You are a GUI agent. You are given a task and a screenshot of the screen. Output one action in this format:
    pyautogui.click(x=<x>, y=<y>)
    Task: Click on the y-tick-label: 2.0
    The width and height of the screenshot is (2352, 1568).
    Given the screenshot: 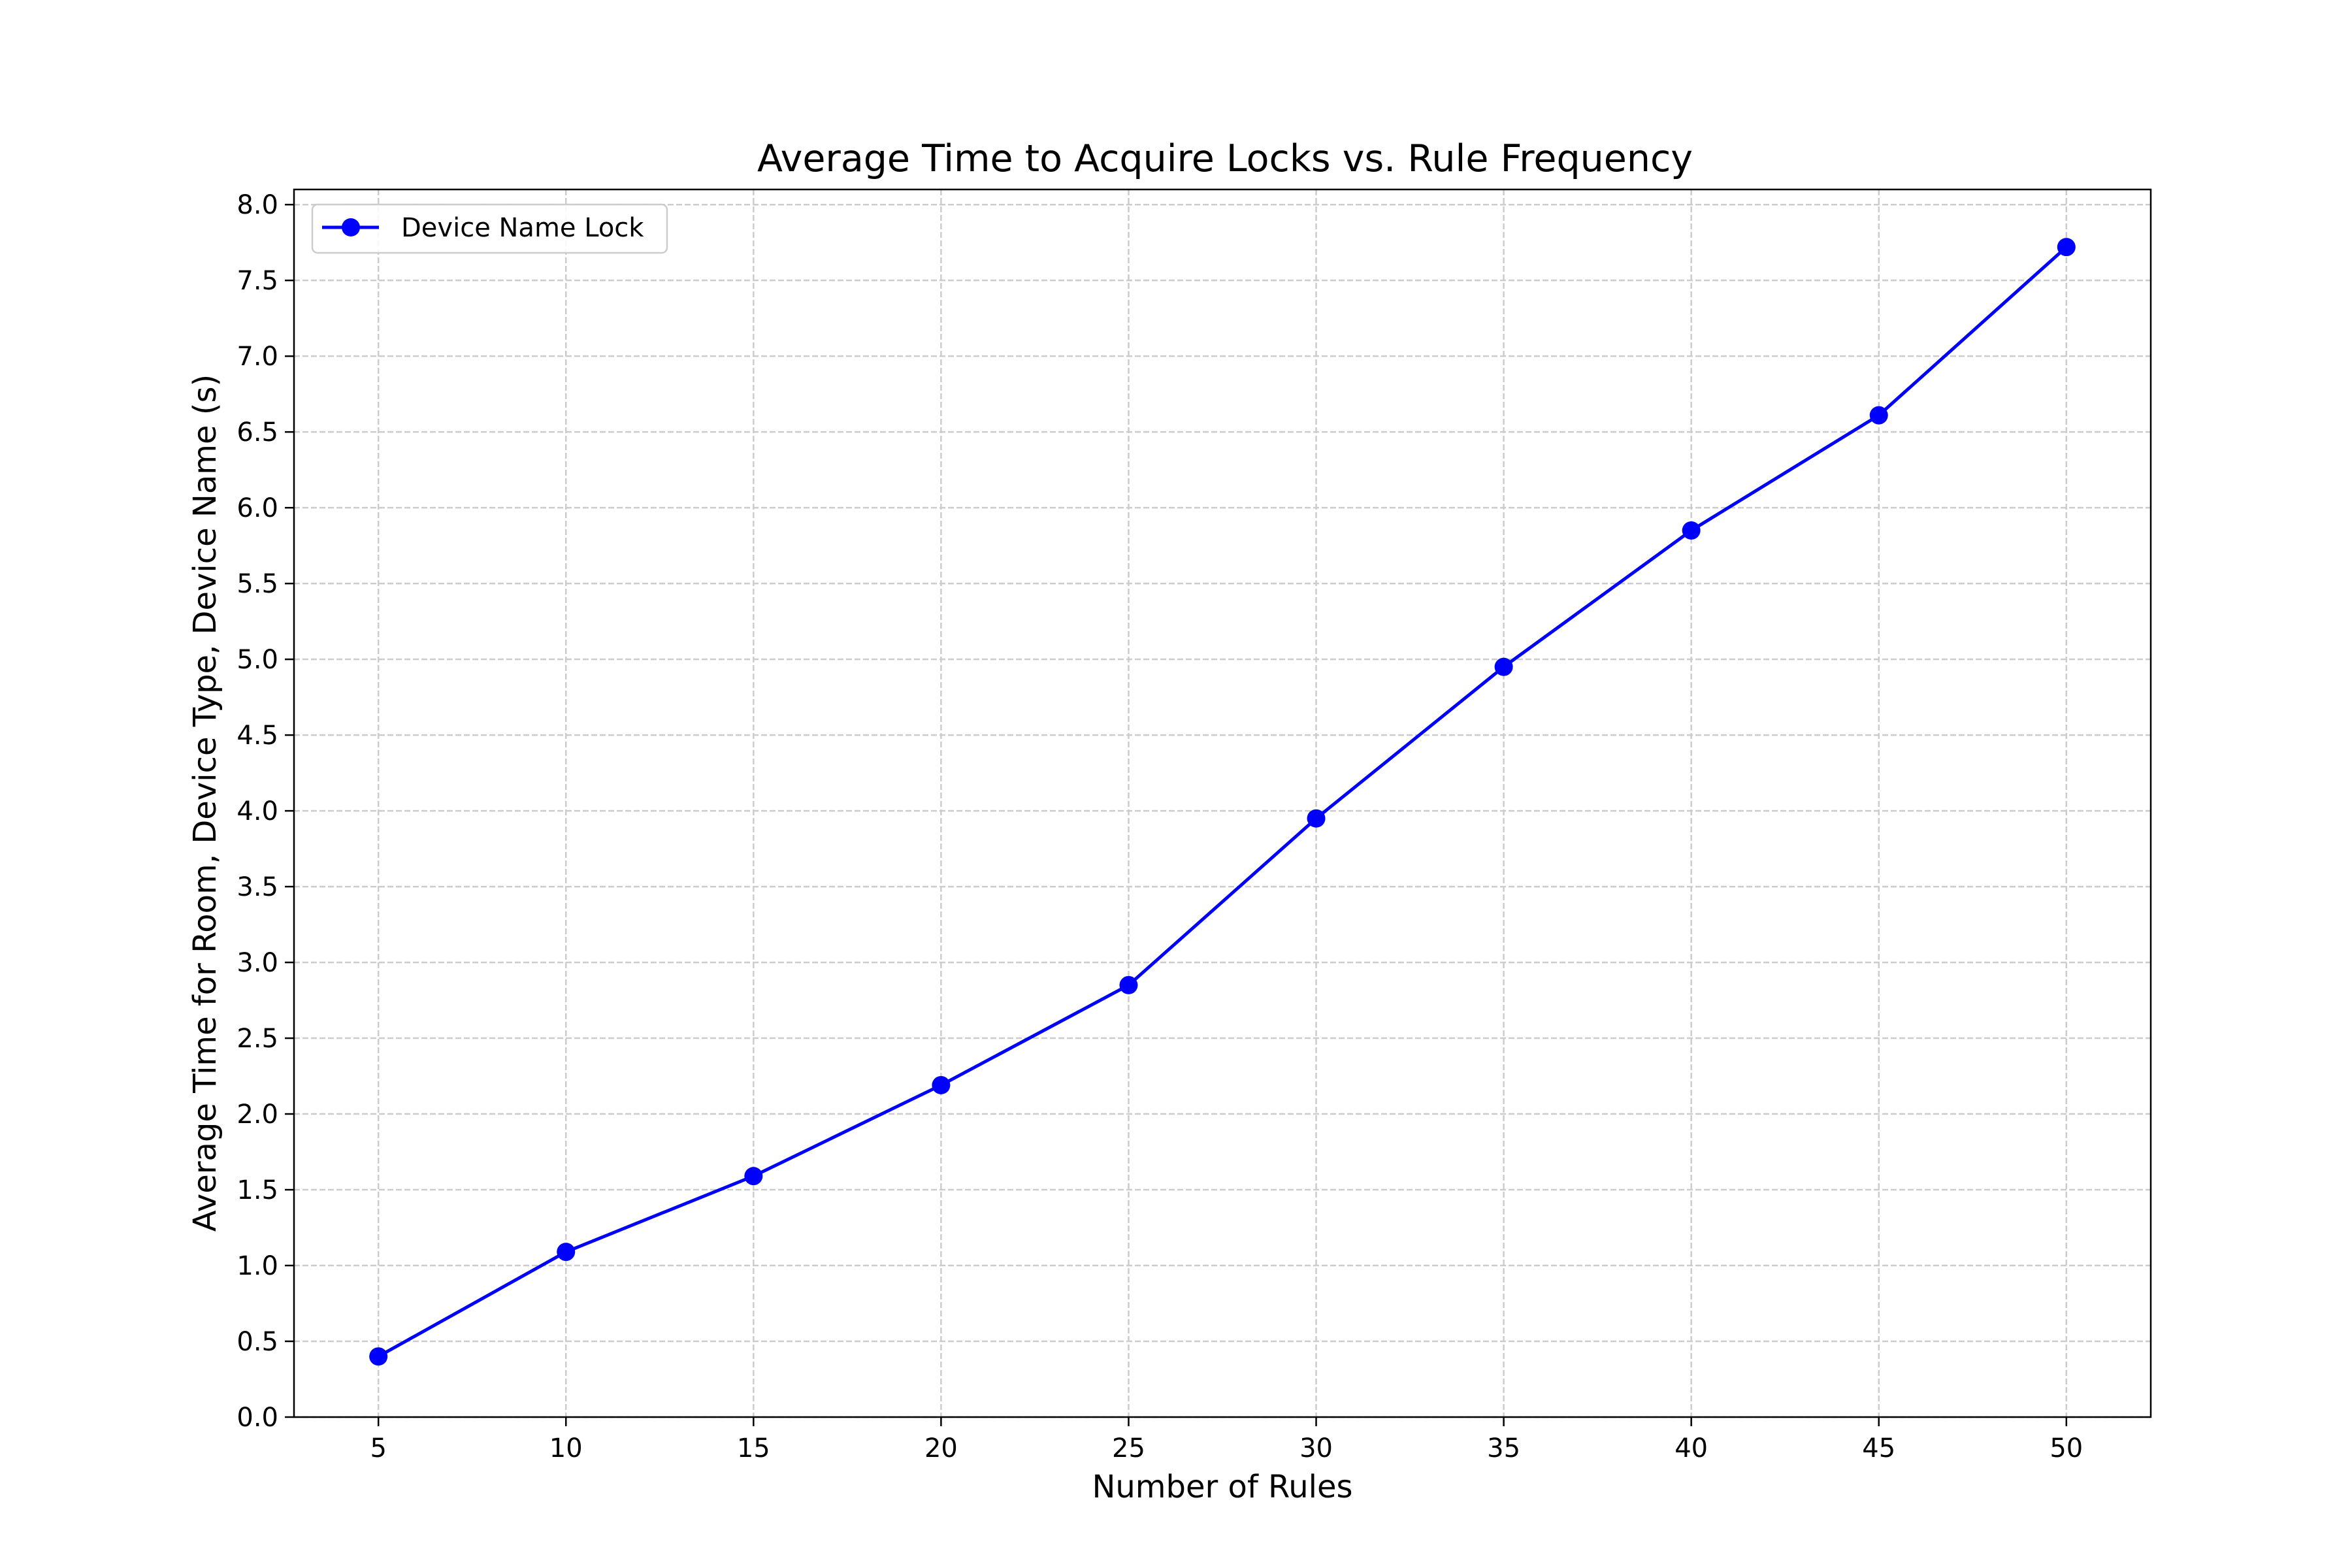 What is the action you would take?
    pyautogui.click(x=257, y=1115)
    